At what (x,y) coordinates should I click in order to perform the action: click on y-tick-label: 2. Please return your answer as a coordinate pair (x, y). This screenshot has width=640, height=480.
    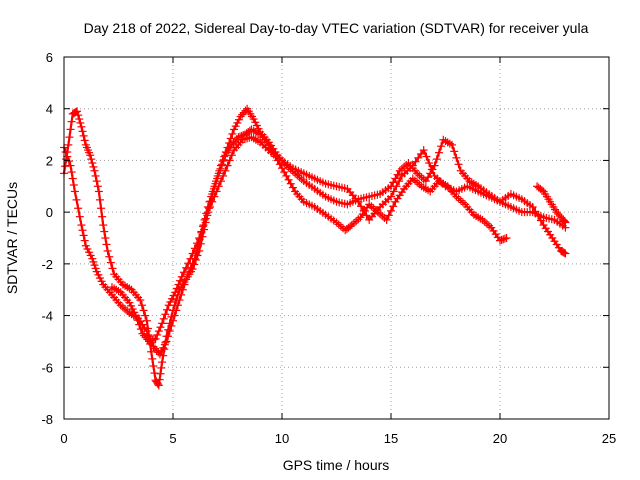
    Looking at the image, I should click on (49, 160).